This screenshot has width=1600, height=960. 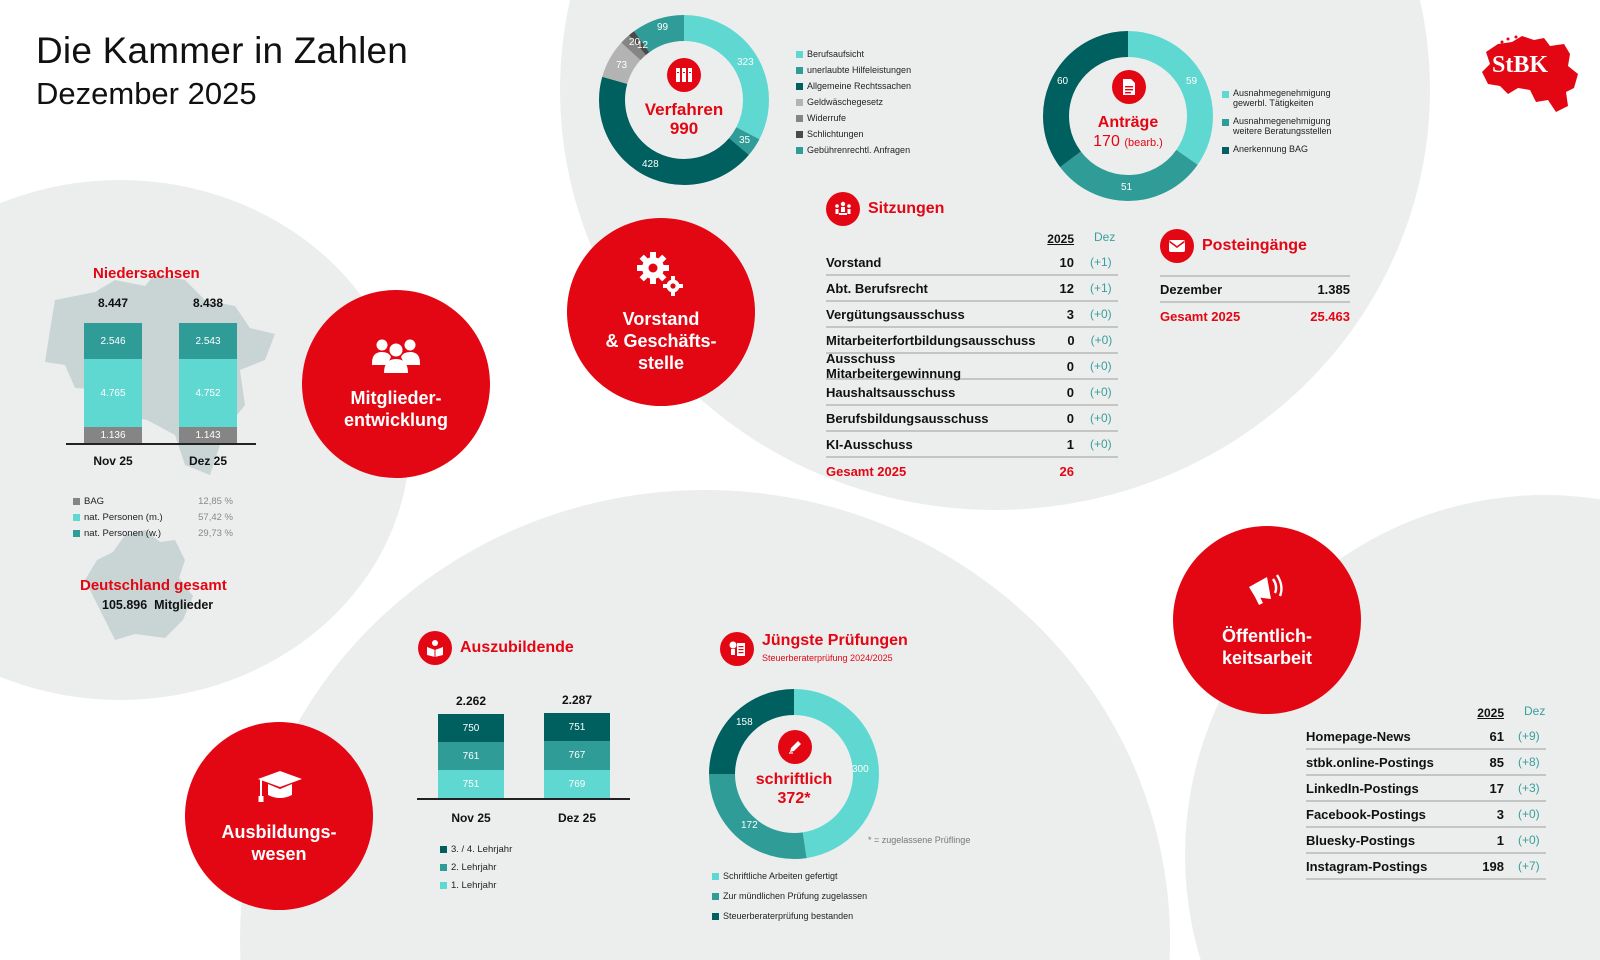 What do you see at coordinates (853, 134) in the screenshot?
I see `legend-item: Schlichtungen` at bounding box center [853, 134].